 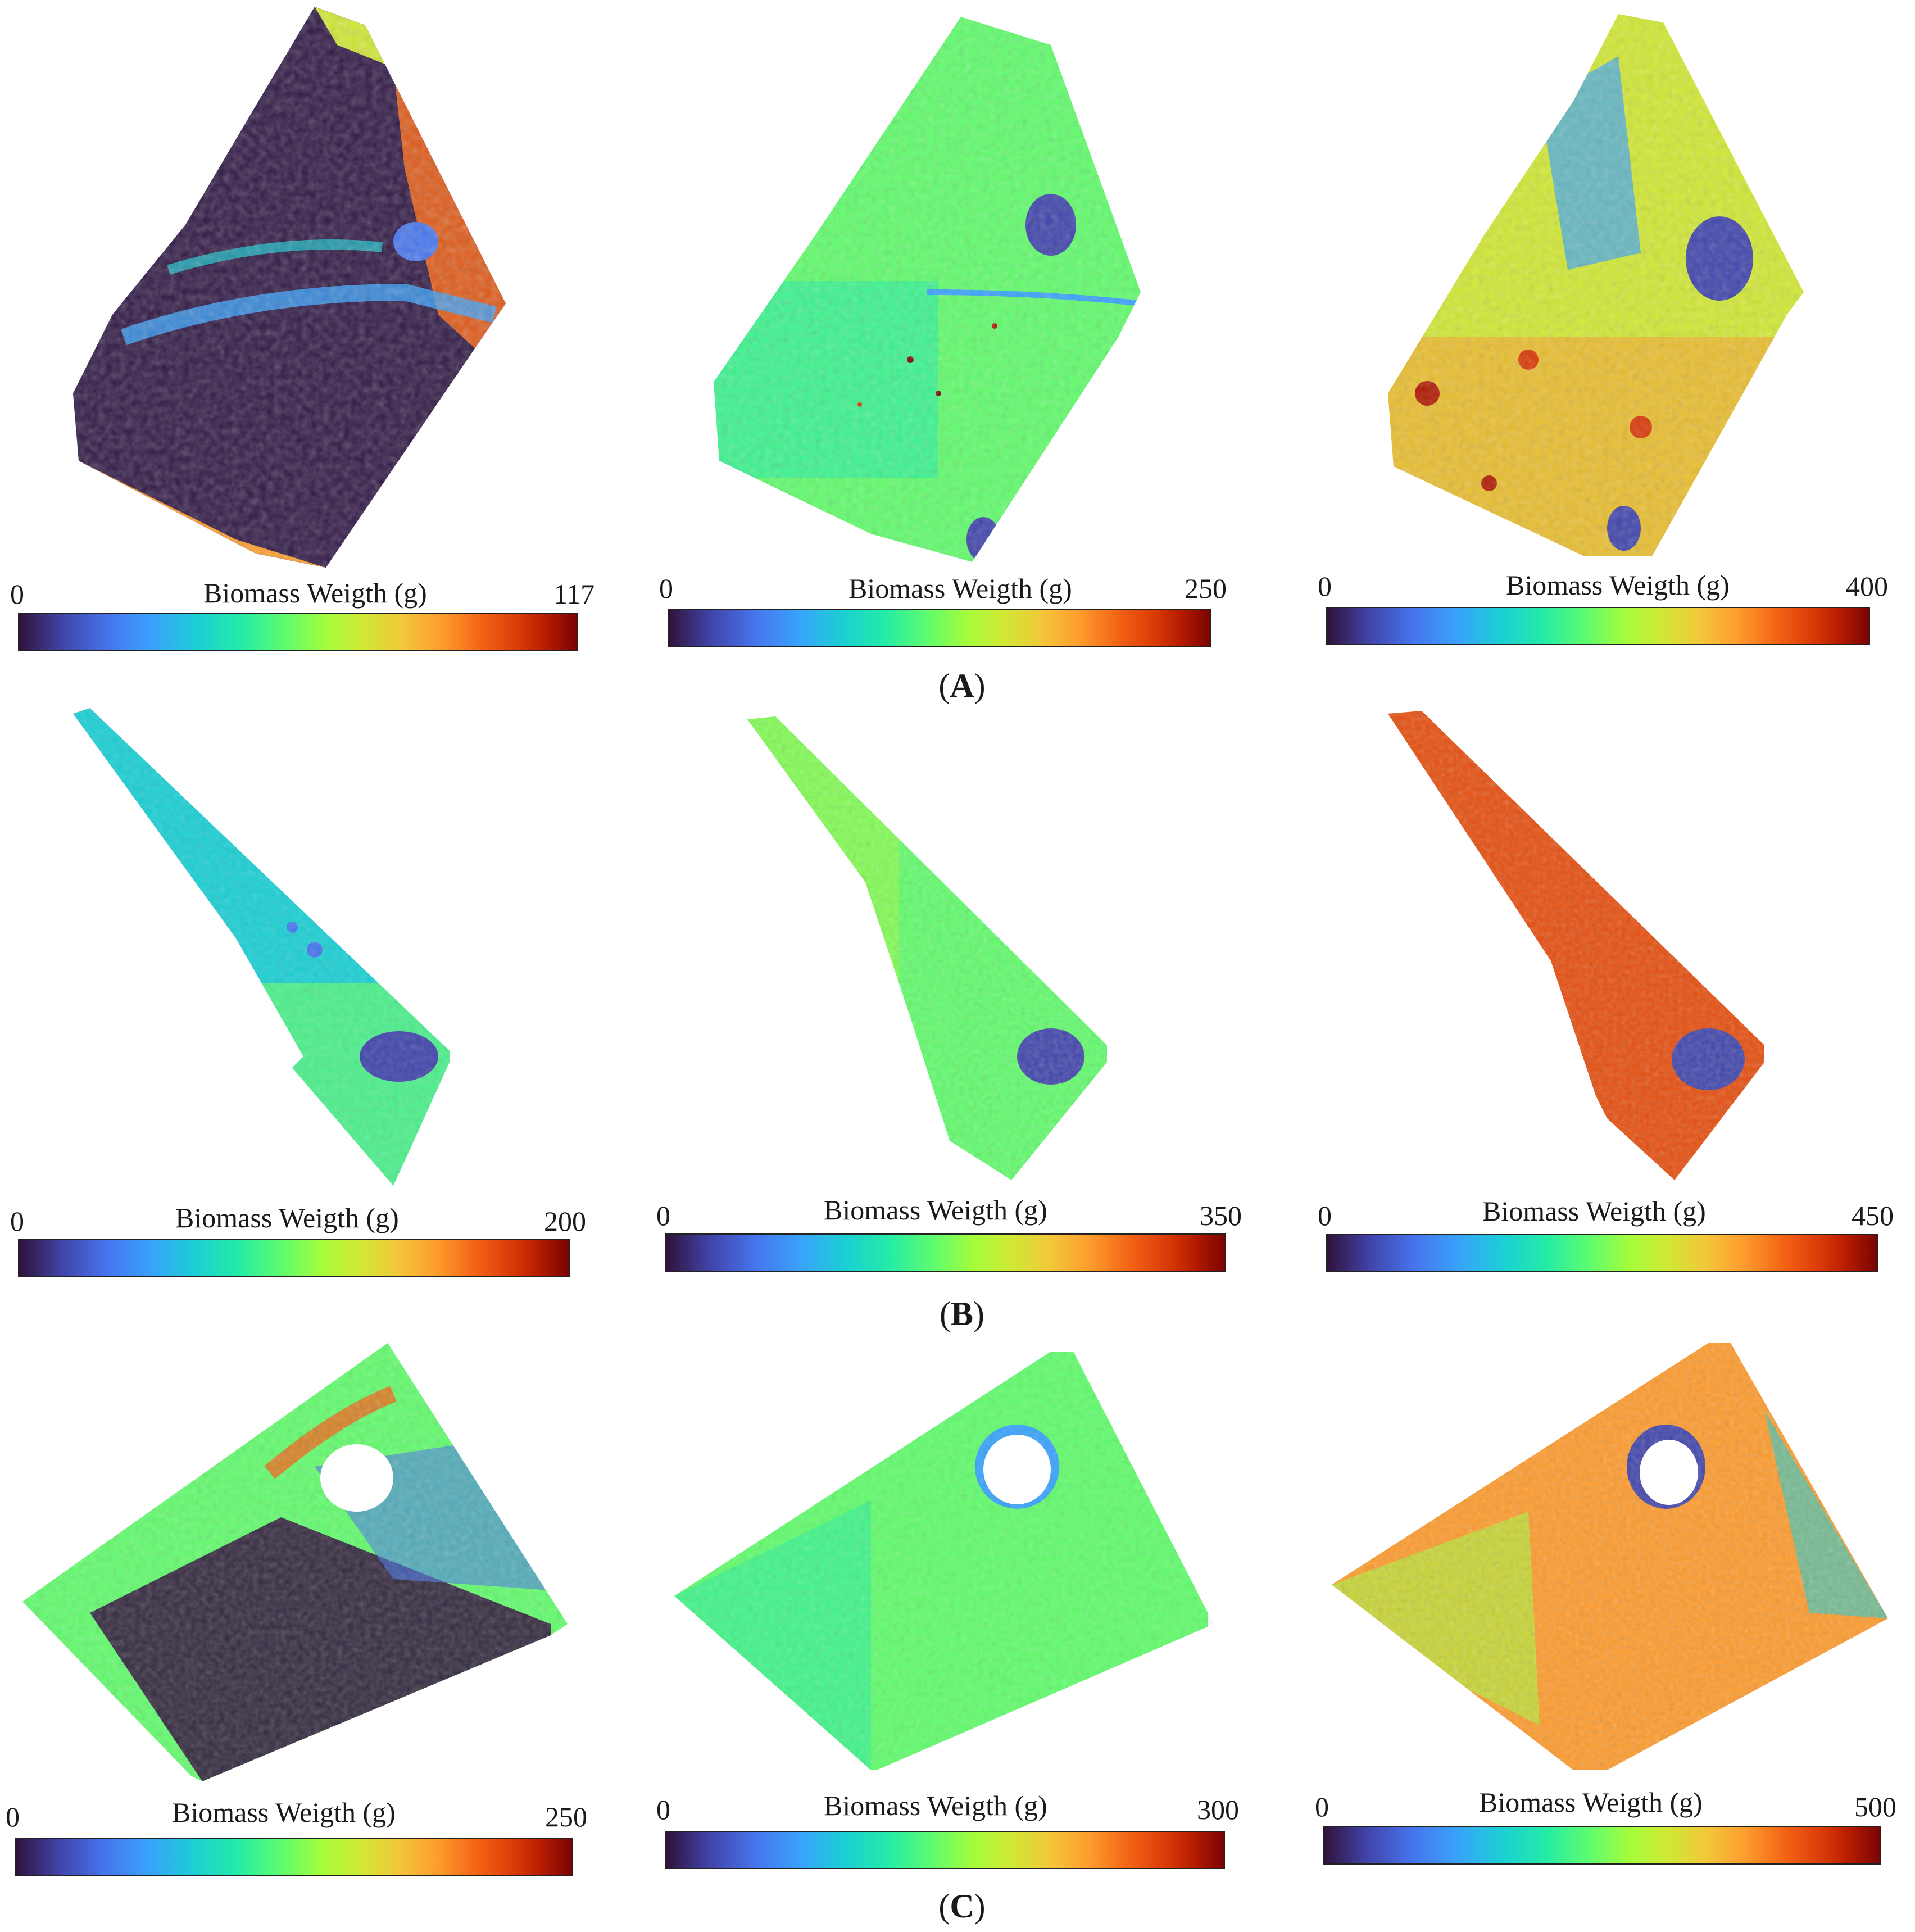 I want to click on row-label-b: (B), so click(x=962, y=1313).